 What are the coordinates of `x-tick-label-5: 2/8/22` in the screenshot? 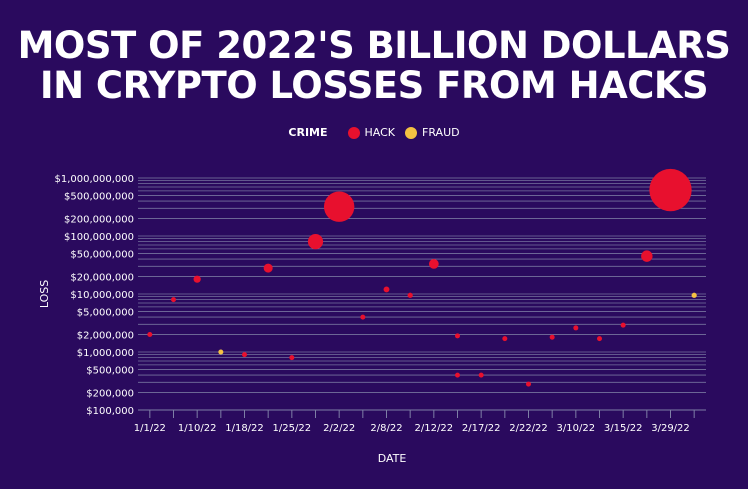 It's located at (386, 428).